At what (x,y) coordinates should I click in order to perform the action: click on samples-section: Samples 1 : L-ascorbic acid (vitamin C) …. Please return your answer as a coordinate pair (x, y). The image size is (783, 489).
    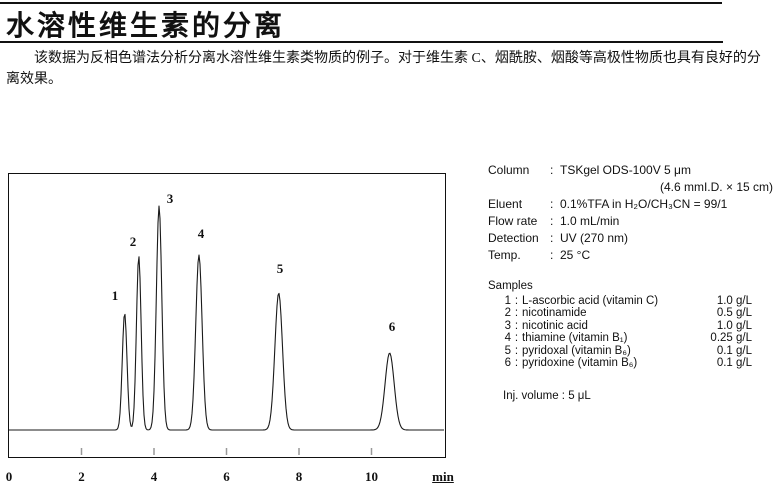
    Looking at the image, I should click on (634, 341).